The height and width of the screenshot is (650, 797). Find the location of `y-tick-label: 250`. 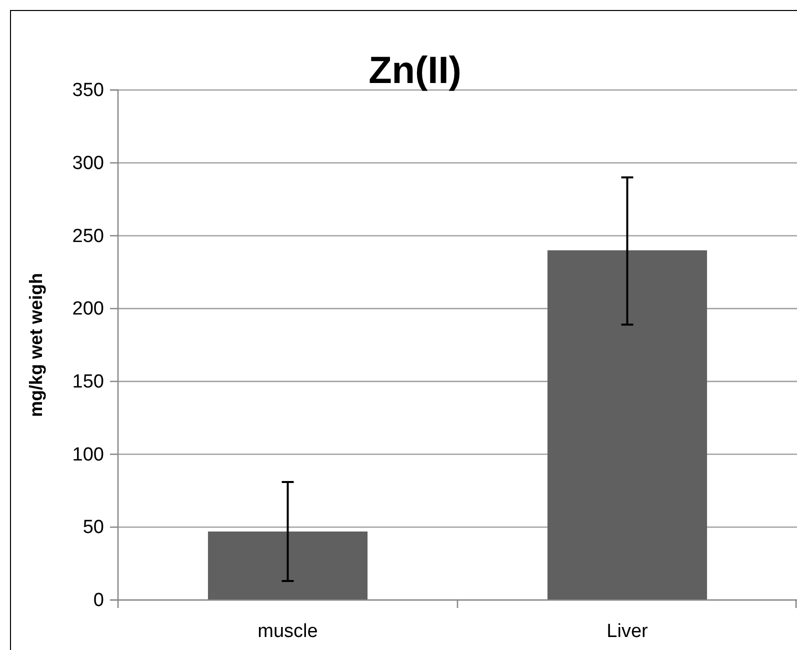

y-tick-label: 250 is located at coordinates (88, 236).